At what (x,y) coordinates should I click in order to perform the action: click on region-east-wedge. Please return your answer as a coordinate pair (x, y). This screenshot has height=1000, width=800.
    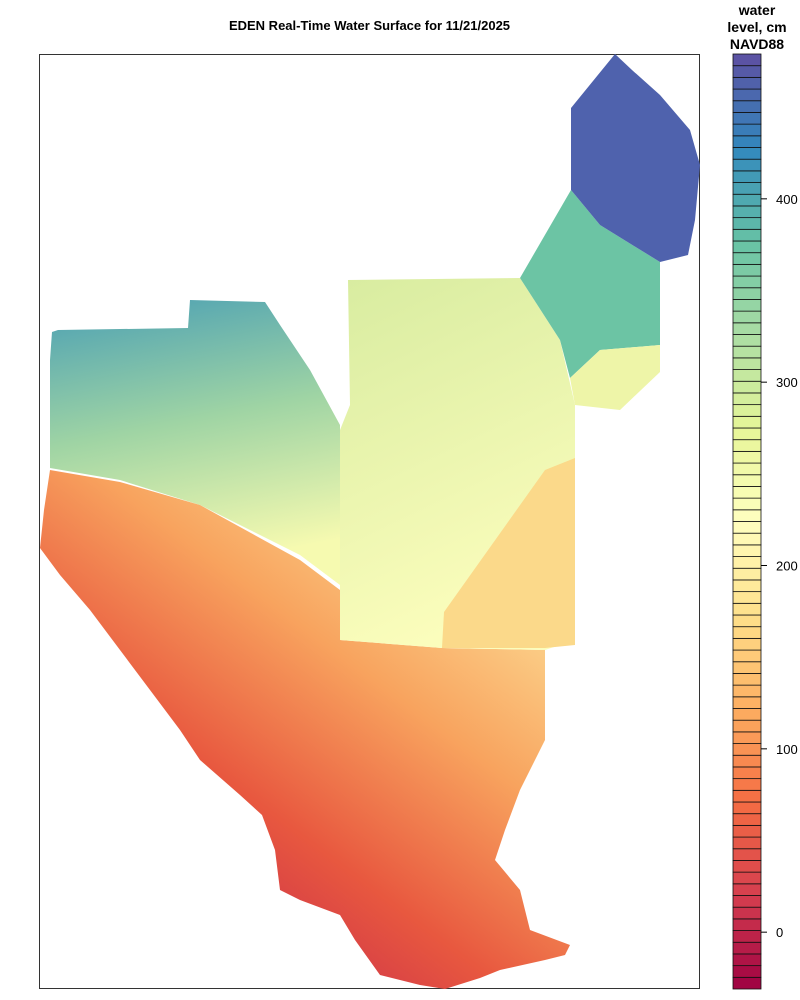
    Looking at the image, I should click on (508, 553).